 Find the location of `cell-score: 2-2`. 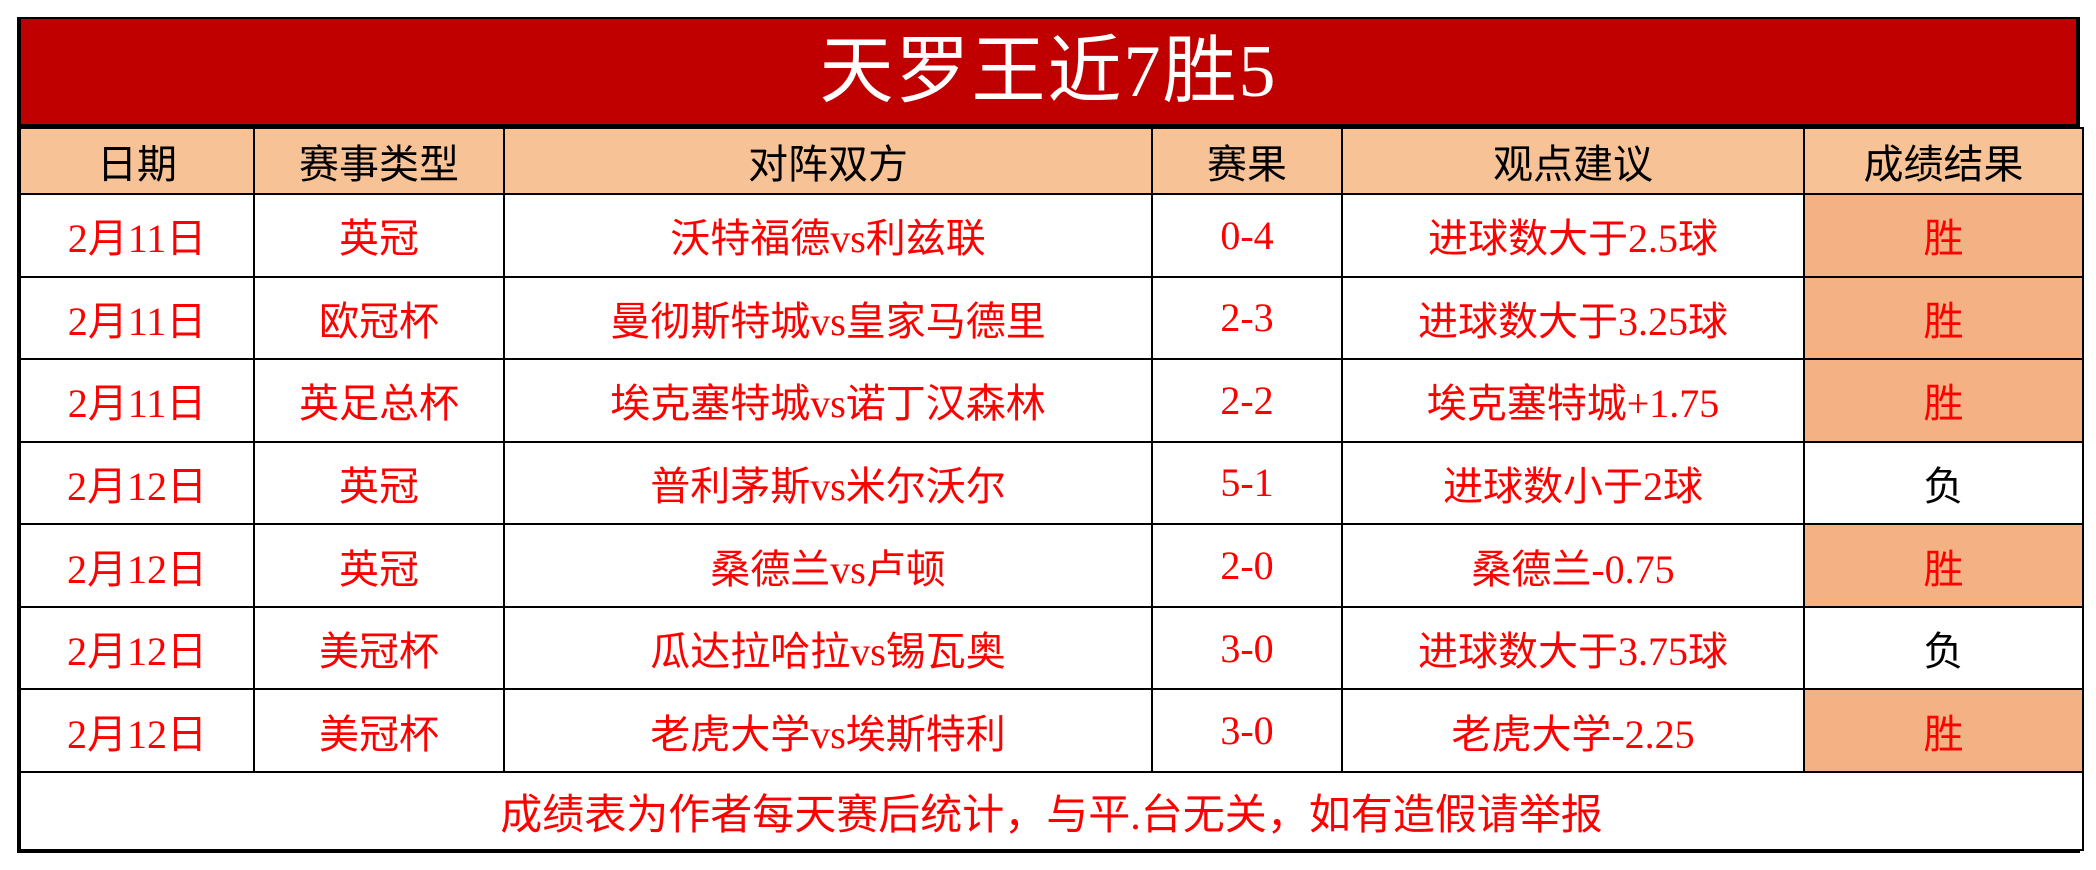

cell-score: 2-2 is located at coordinates (1247, 400).